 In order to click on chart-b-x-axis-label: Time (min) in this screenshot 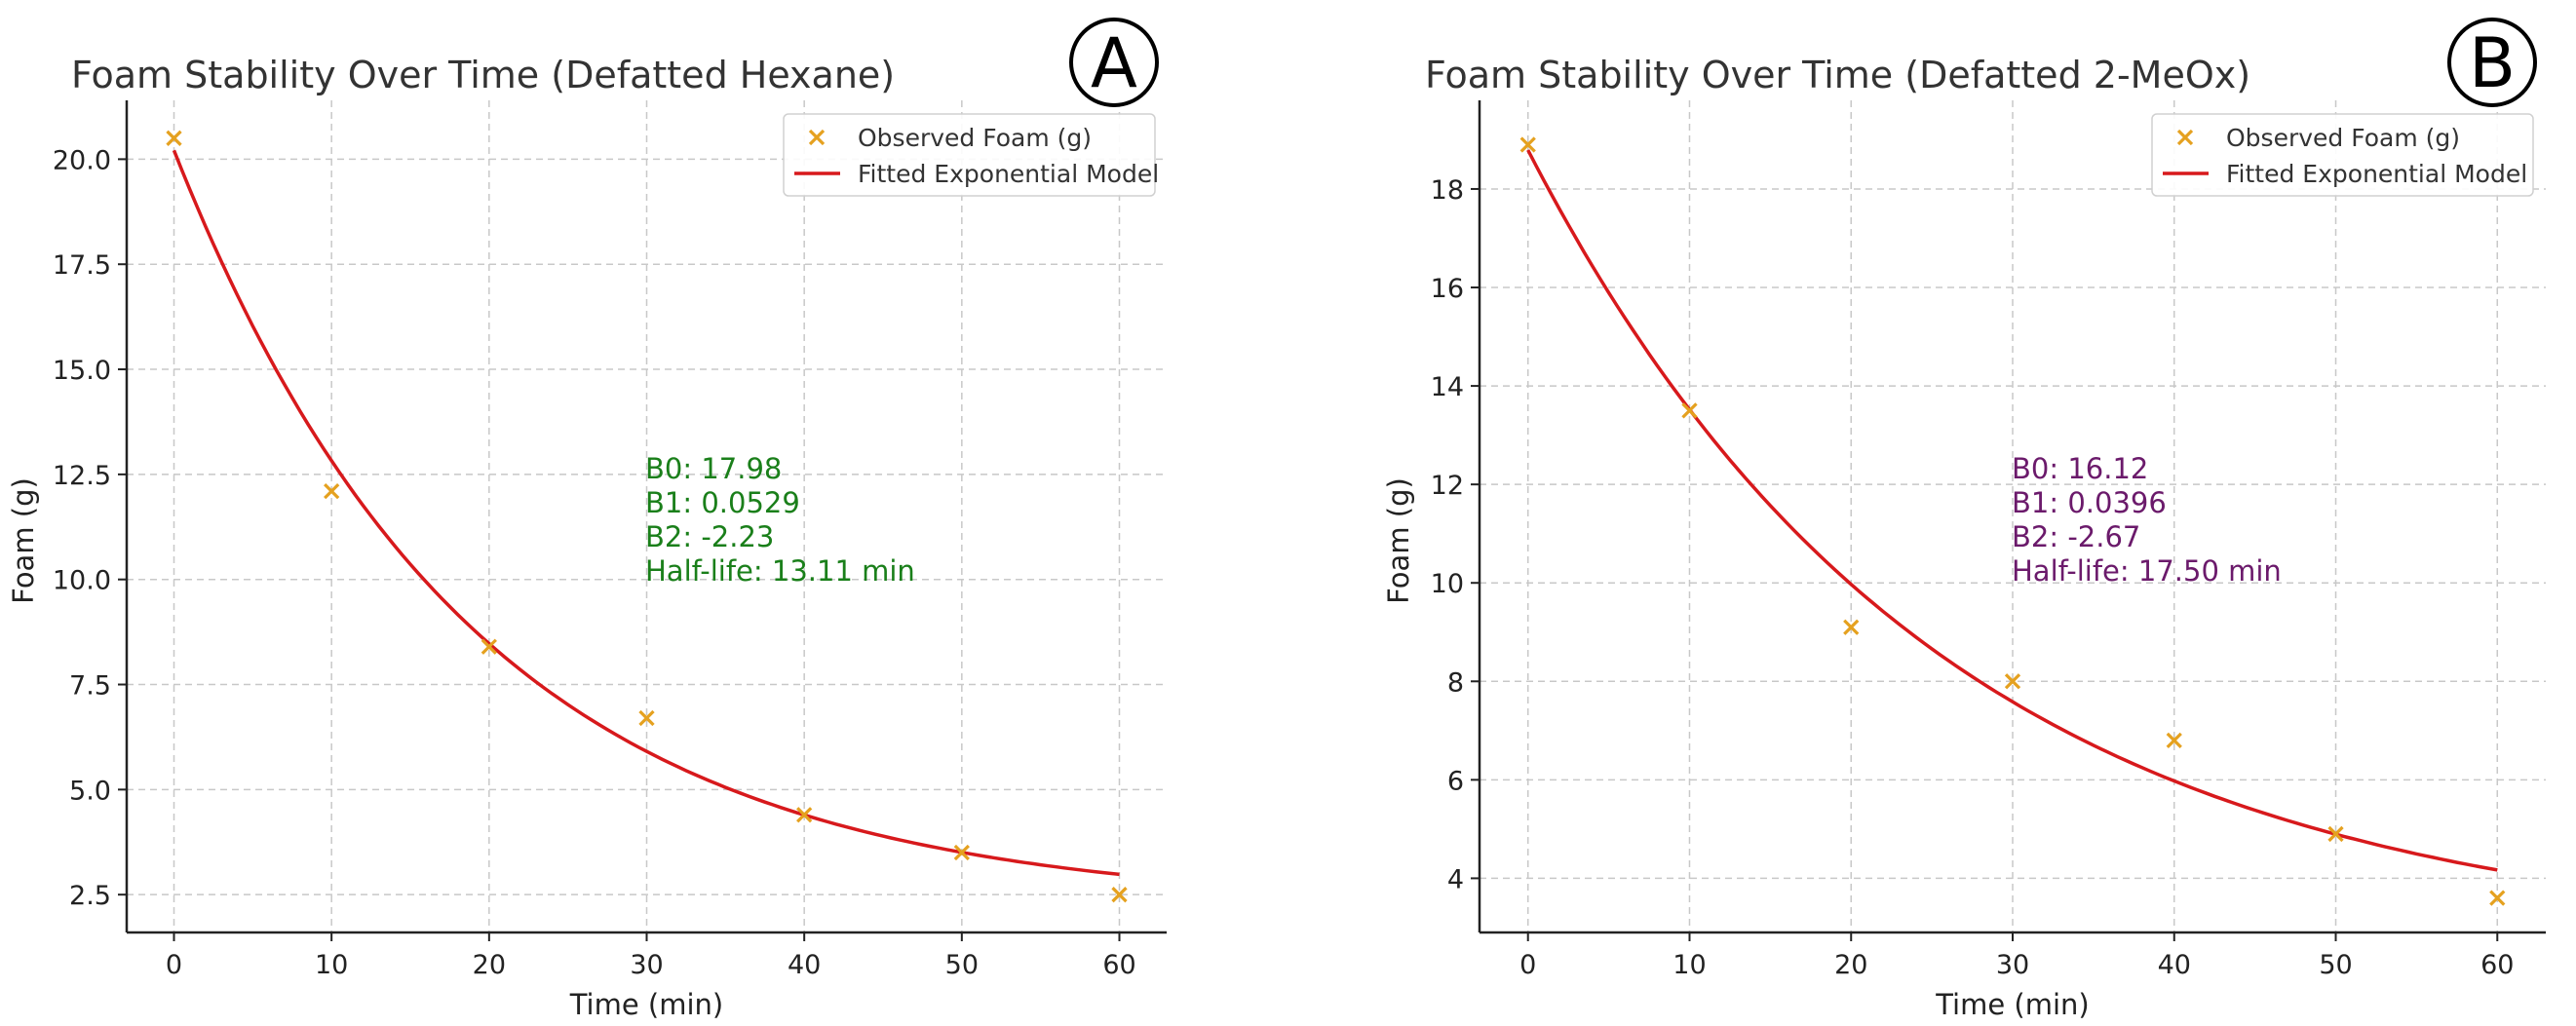, I will do `click(2012, 1004)`.